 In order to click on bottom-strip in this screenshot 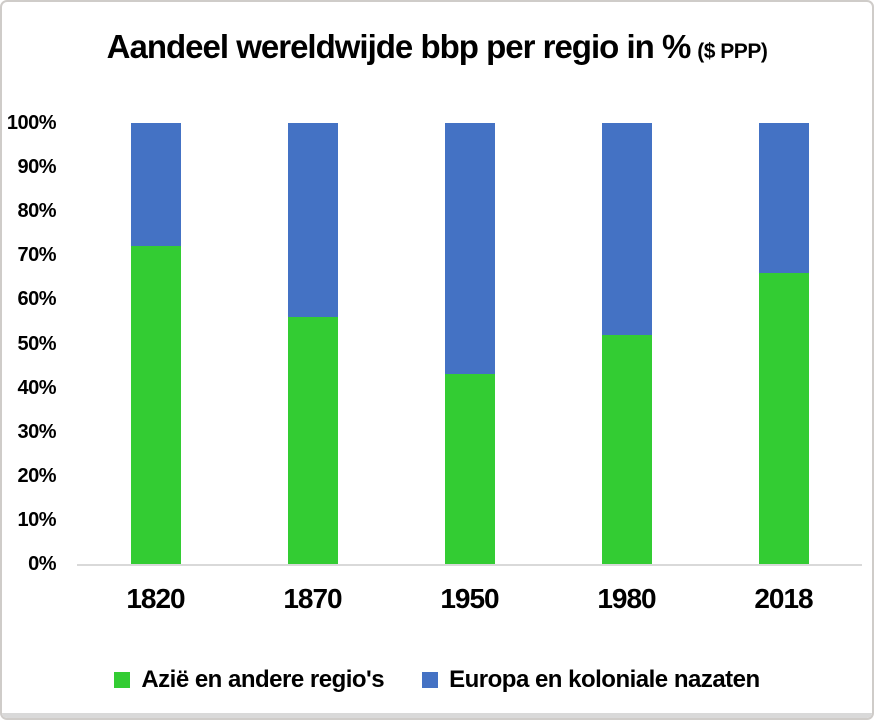, I will do `click(437, 715)`.